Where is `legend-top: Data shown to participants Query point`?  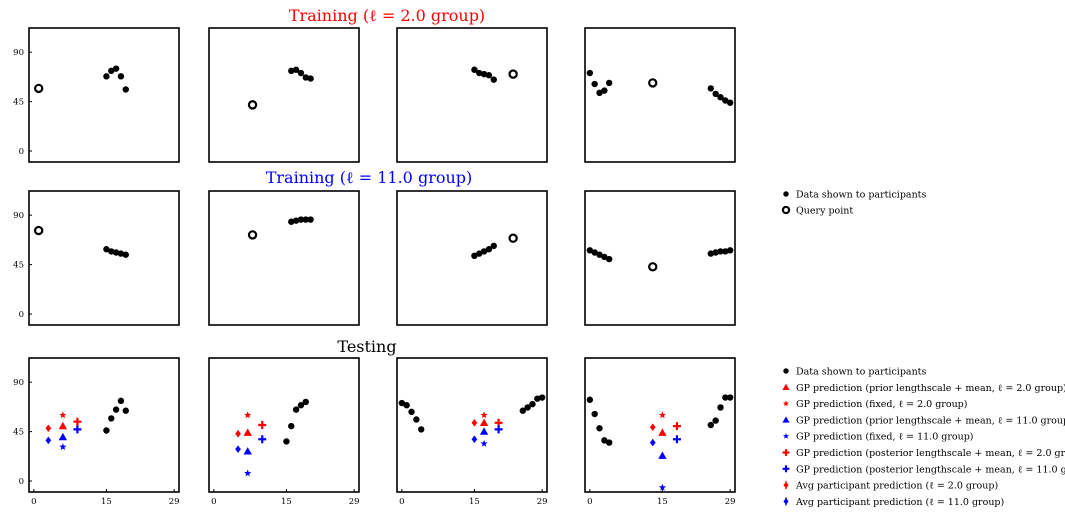
legend-top: Data shown to participants Query point is located at coordinates (854, 203).